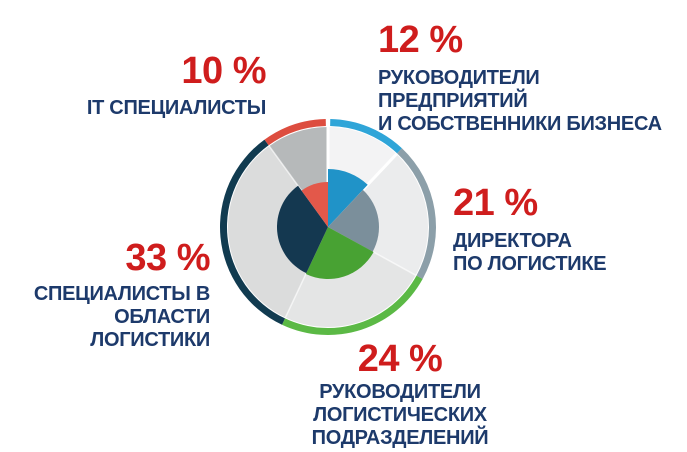 The height and width of the screenshot is (452, 687). Describe the element at coordinates (400, 359) in the screenshot. I see `percent-value-logistics-division-heads: 24 %` at that location.